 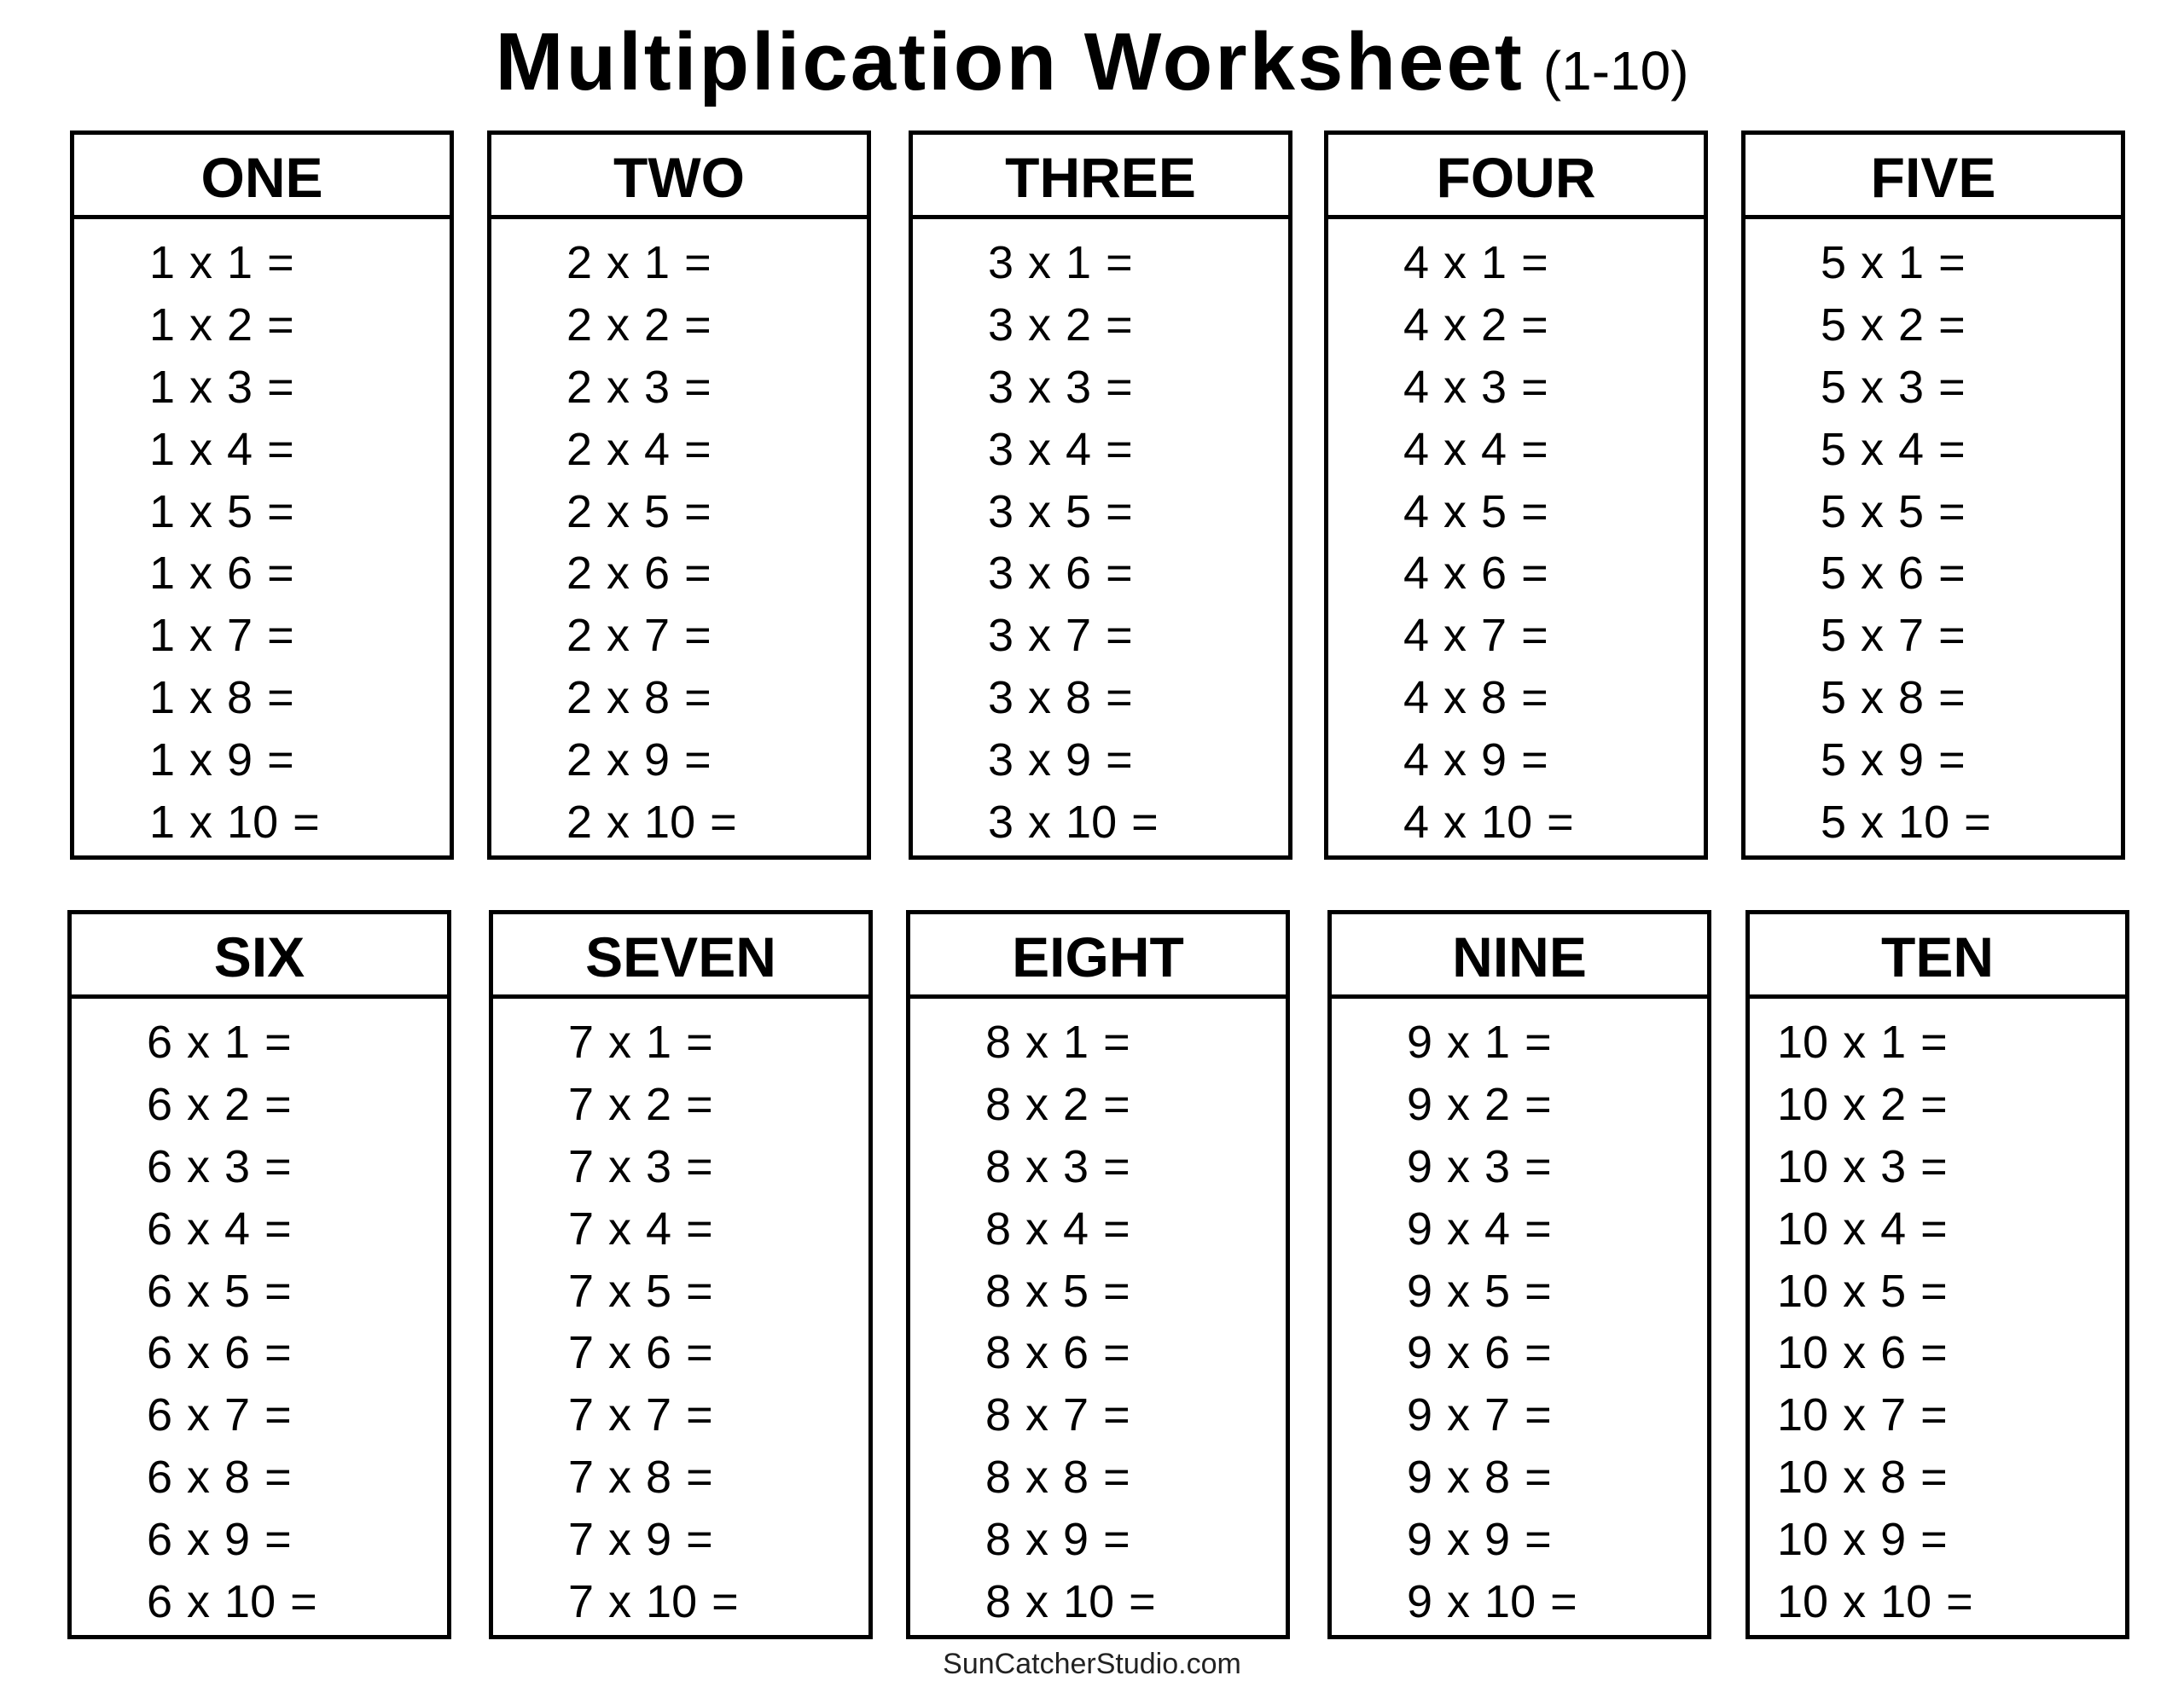 What do you see at coordinates (641, 1478) in the screenshot?
I see `problem-row: 7 x 8 =` at bounding box center [641, 1478].